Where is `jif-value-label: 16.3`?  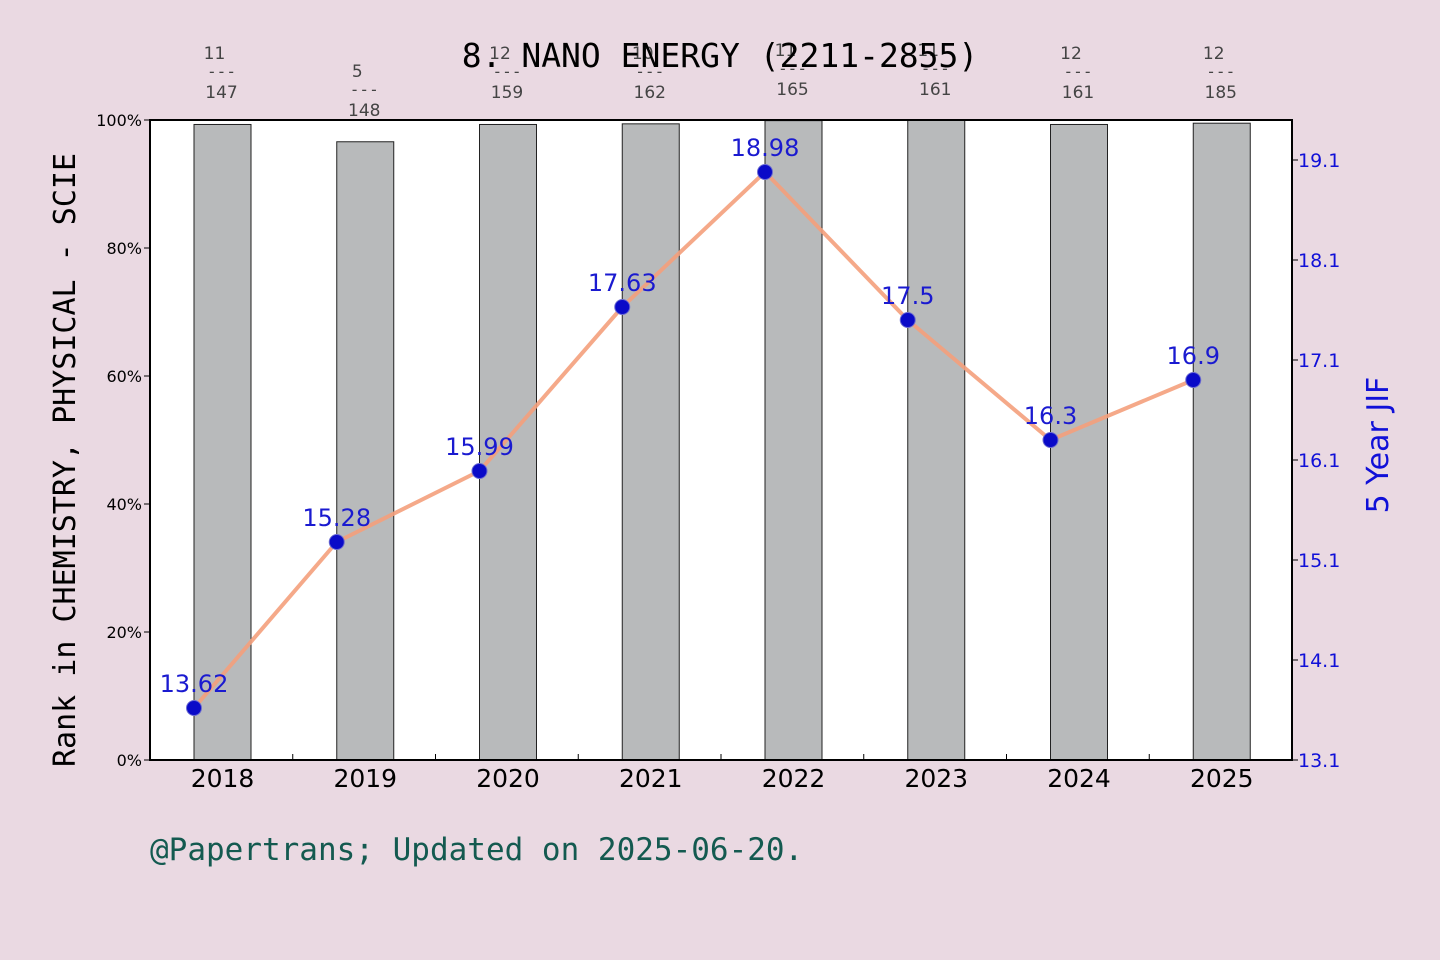
jif-value-label: 16.3 is located at coordinates (1050, 416).